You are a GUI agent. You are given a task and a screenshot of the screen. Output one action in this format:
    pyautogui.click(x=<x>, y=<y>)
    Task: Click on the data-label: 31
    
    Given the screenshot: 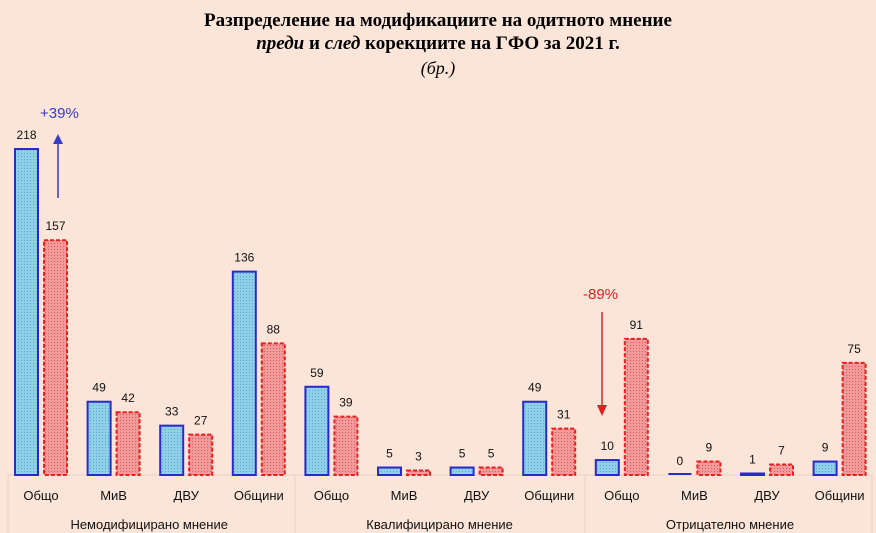 What is the action you would take?
    pyautogui.click(x=564, y=415)
    